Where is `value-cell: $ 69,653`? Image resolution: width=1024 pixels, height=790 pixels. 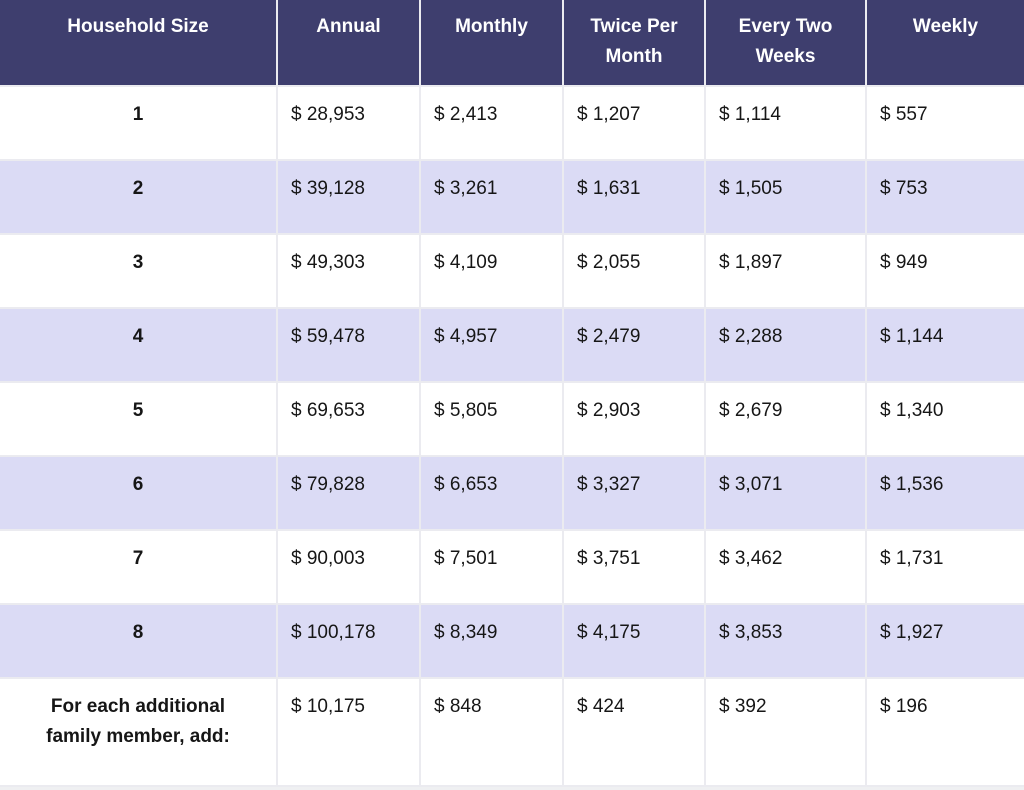 value-cell: $ 69,653 is located at coordinates (348, 419).